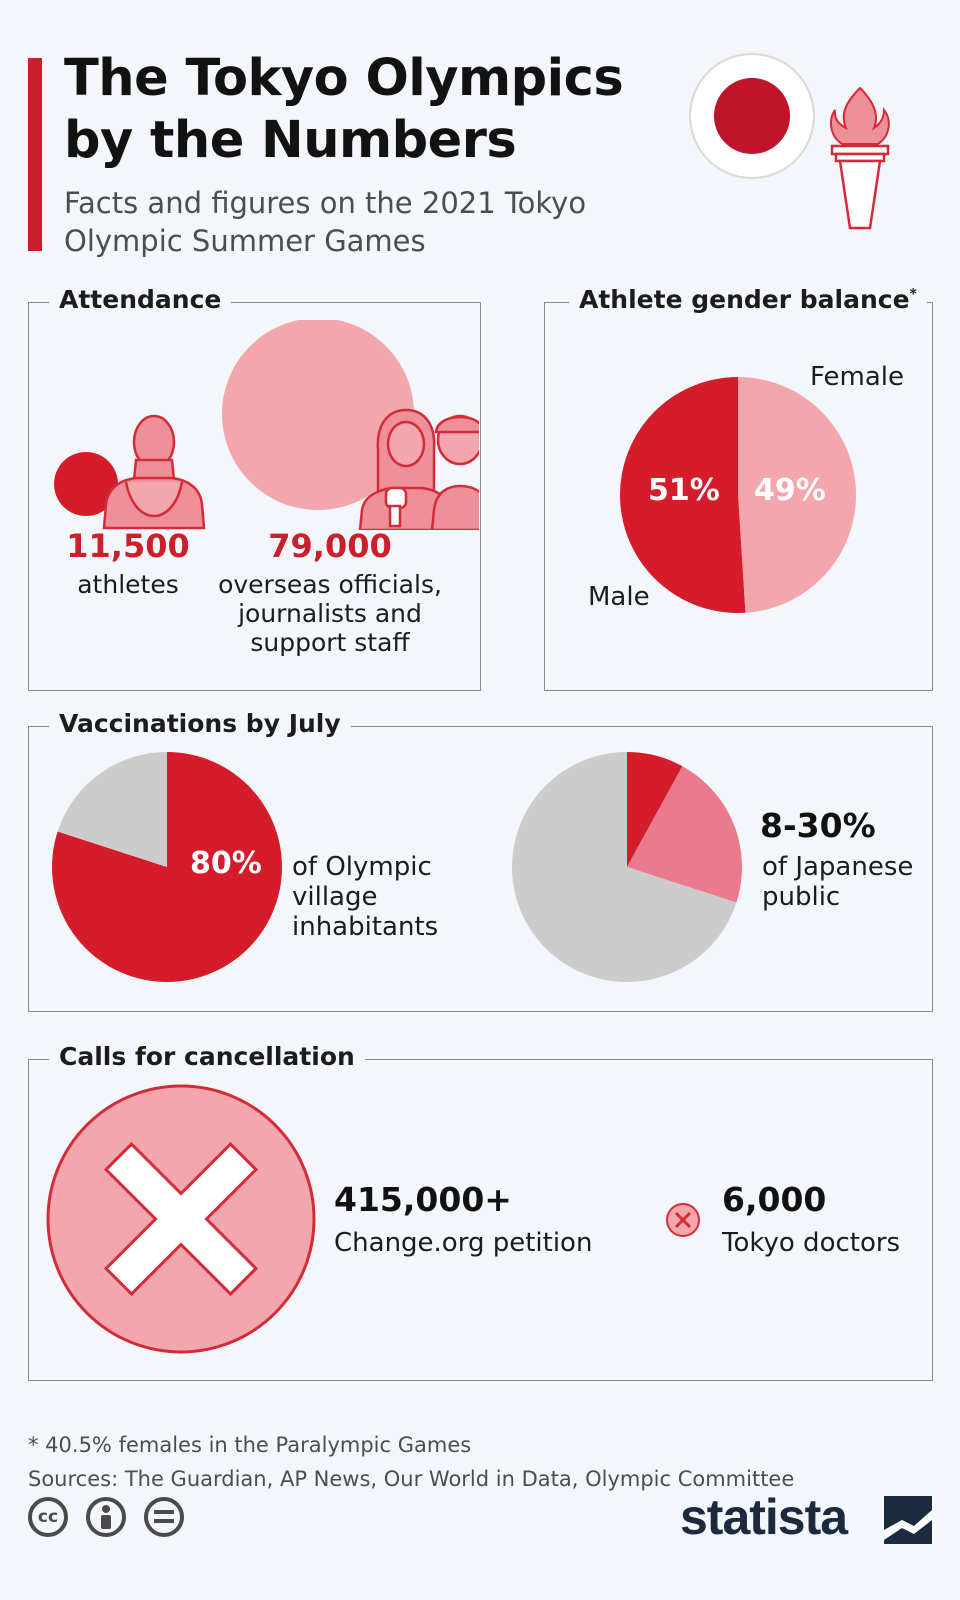 The height and width of the screenshot is (1600, 960). I want to click on athletes-value: 11,500, so click(128, 546).